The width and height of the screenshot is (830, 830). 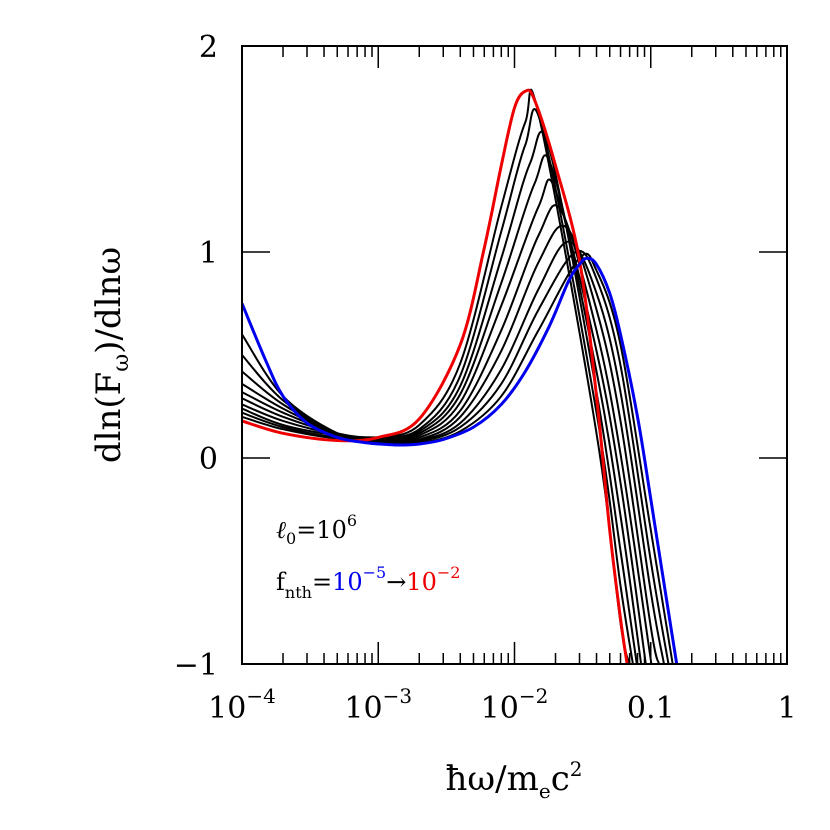 I want to click on annotation-l0: ℓ0=106, so click(x=316, y=529).